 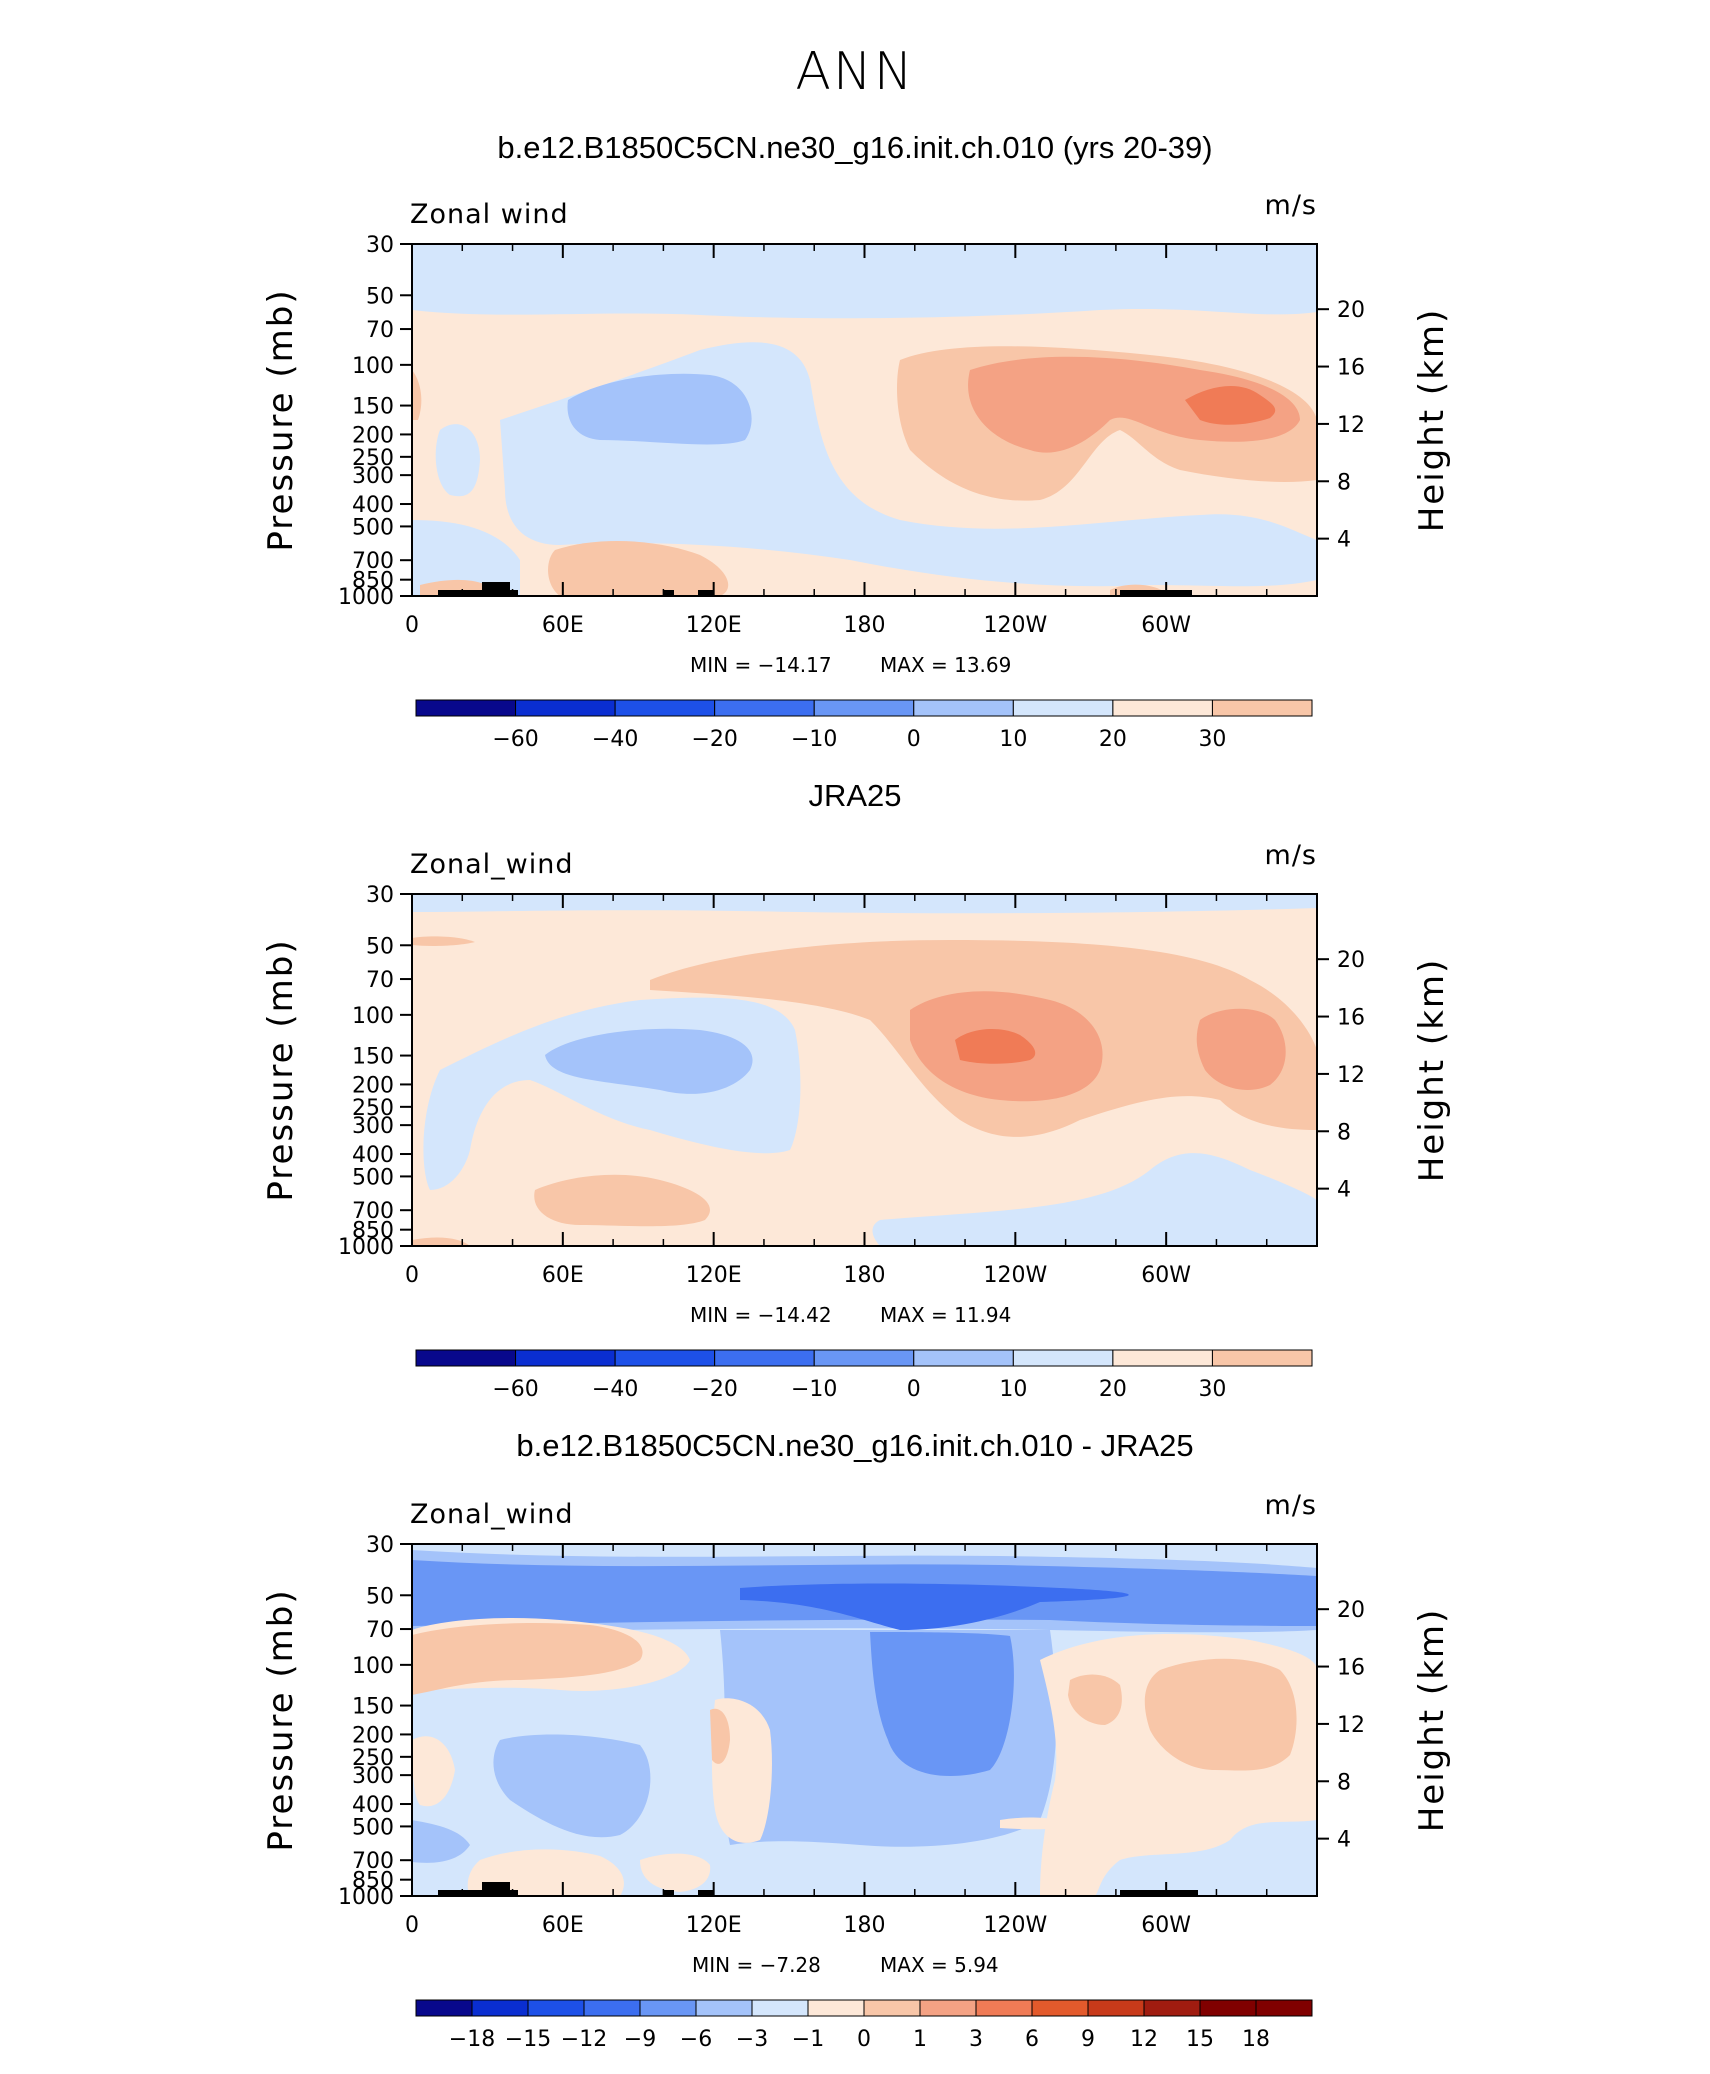 I want to click on contour-neg10, so click(x=649, y=1061).